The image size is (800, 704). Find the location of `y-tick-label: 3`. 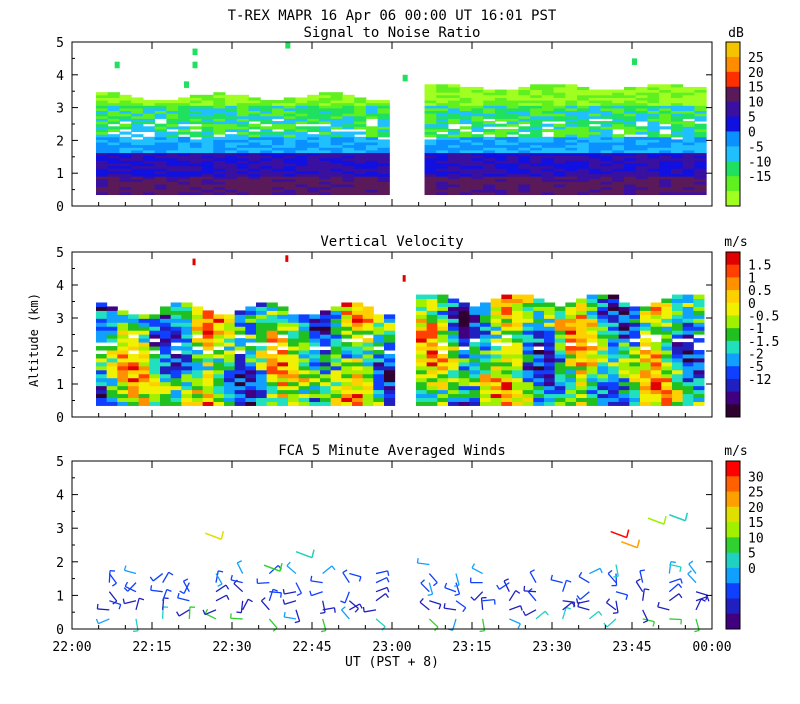

y-tick-label: 3 is located at coordinates (60, 319).